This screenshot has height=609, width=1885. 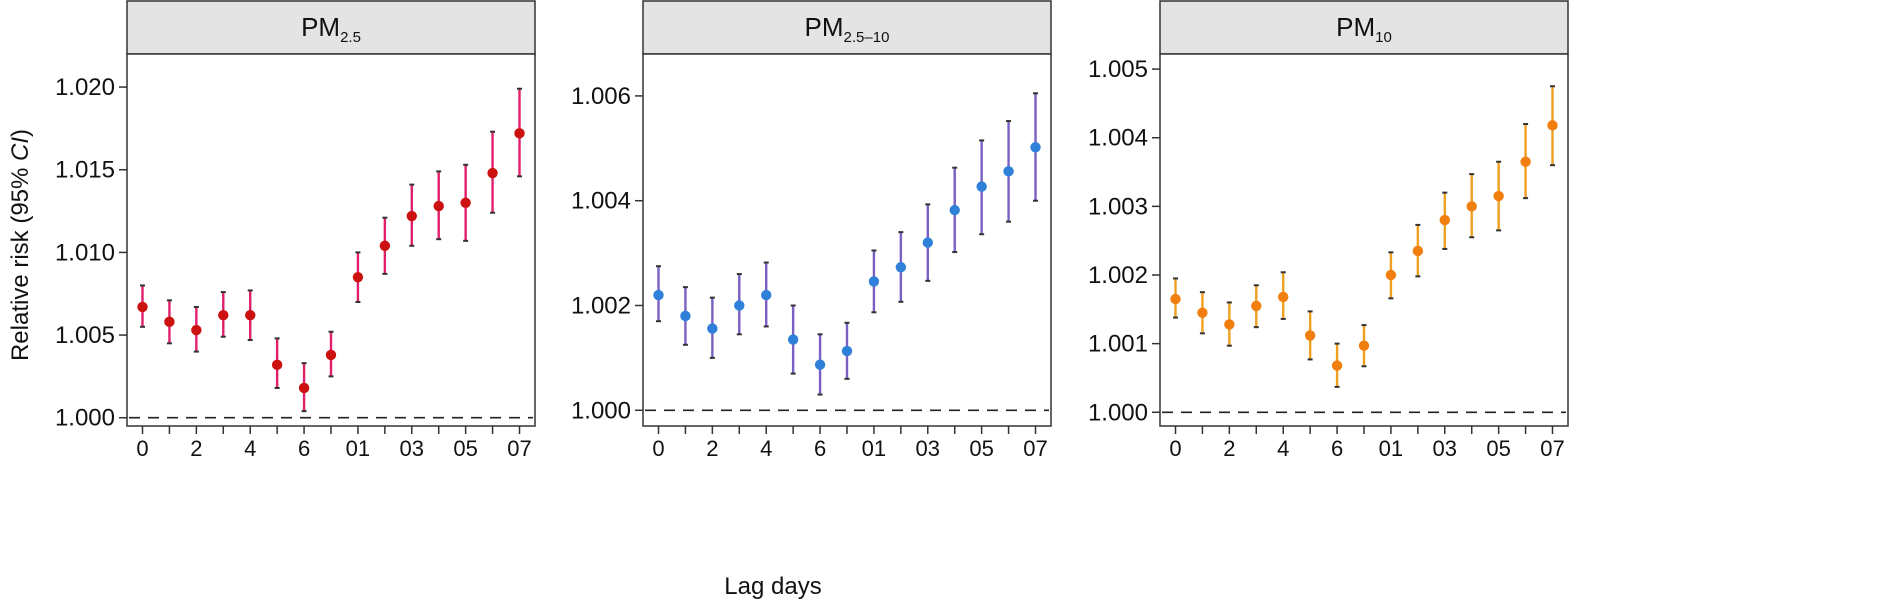 I want to click on plot-area, so click(x=1364, y=240).